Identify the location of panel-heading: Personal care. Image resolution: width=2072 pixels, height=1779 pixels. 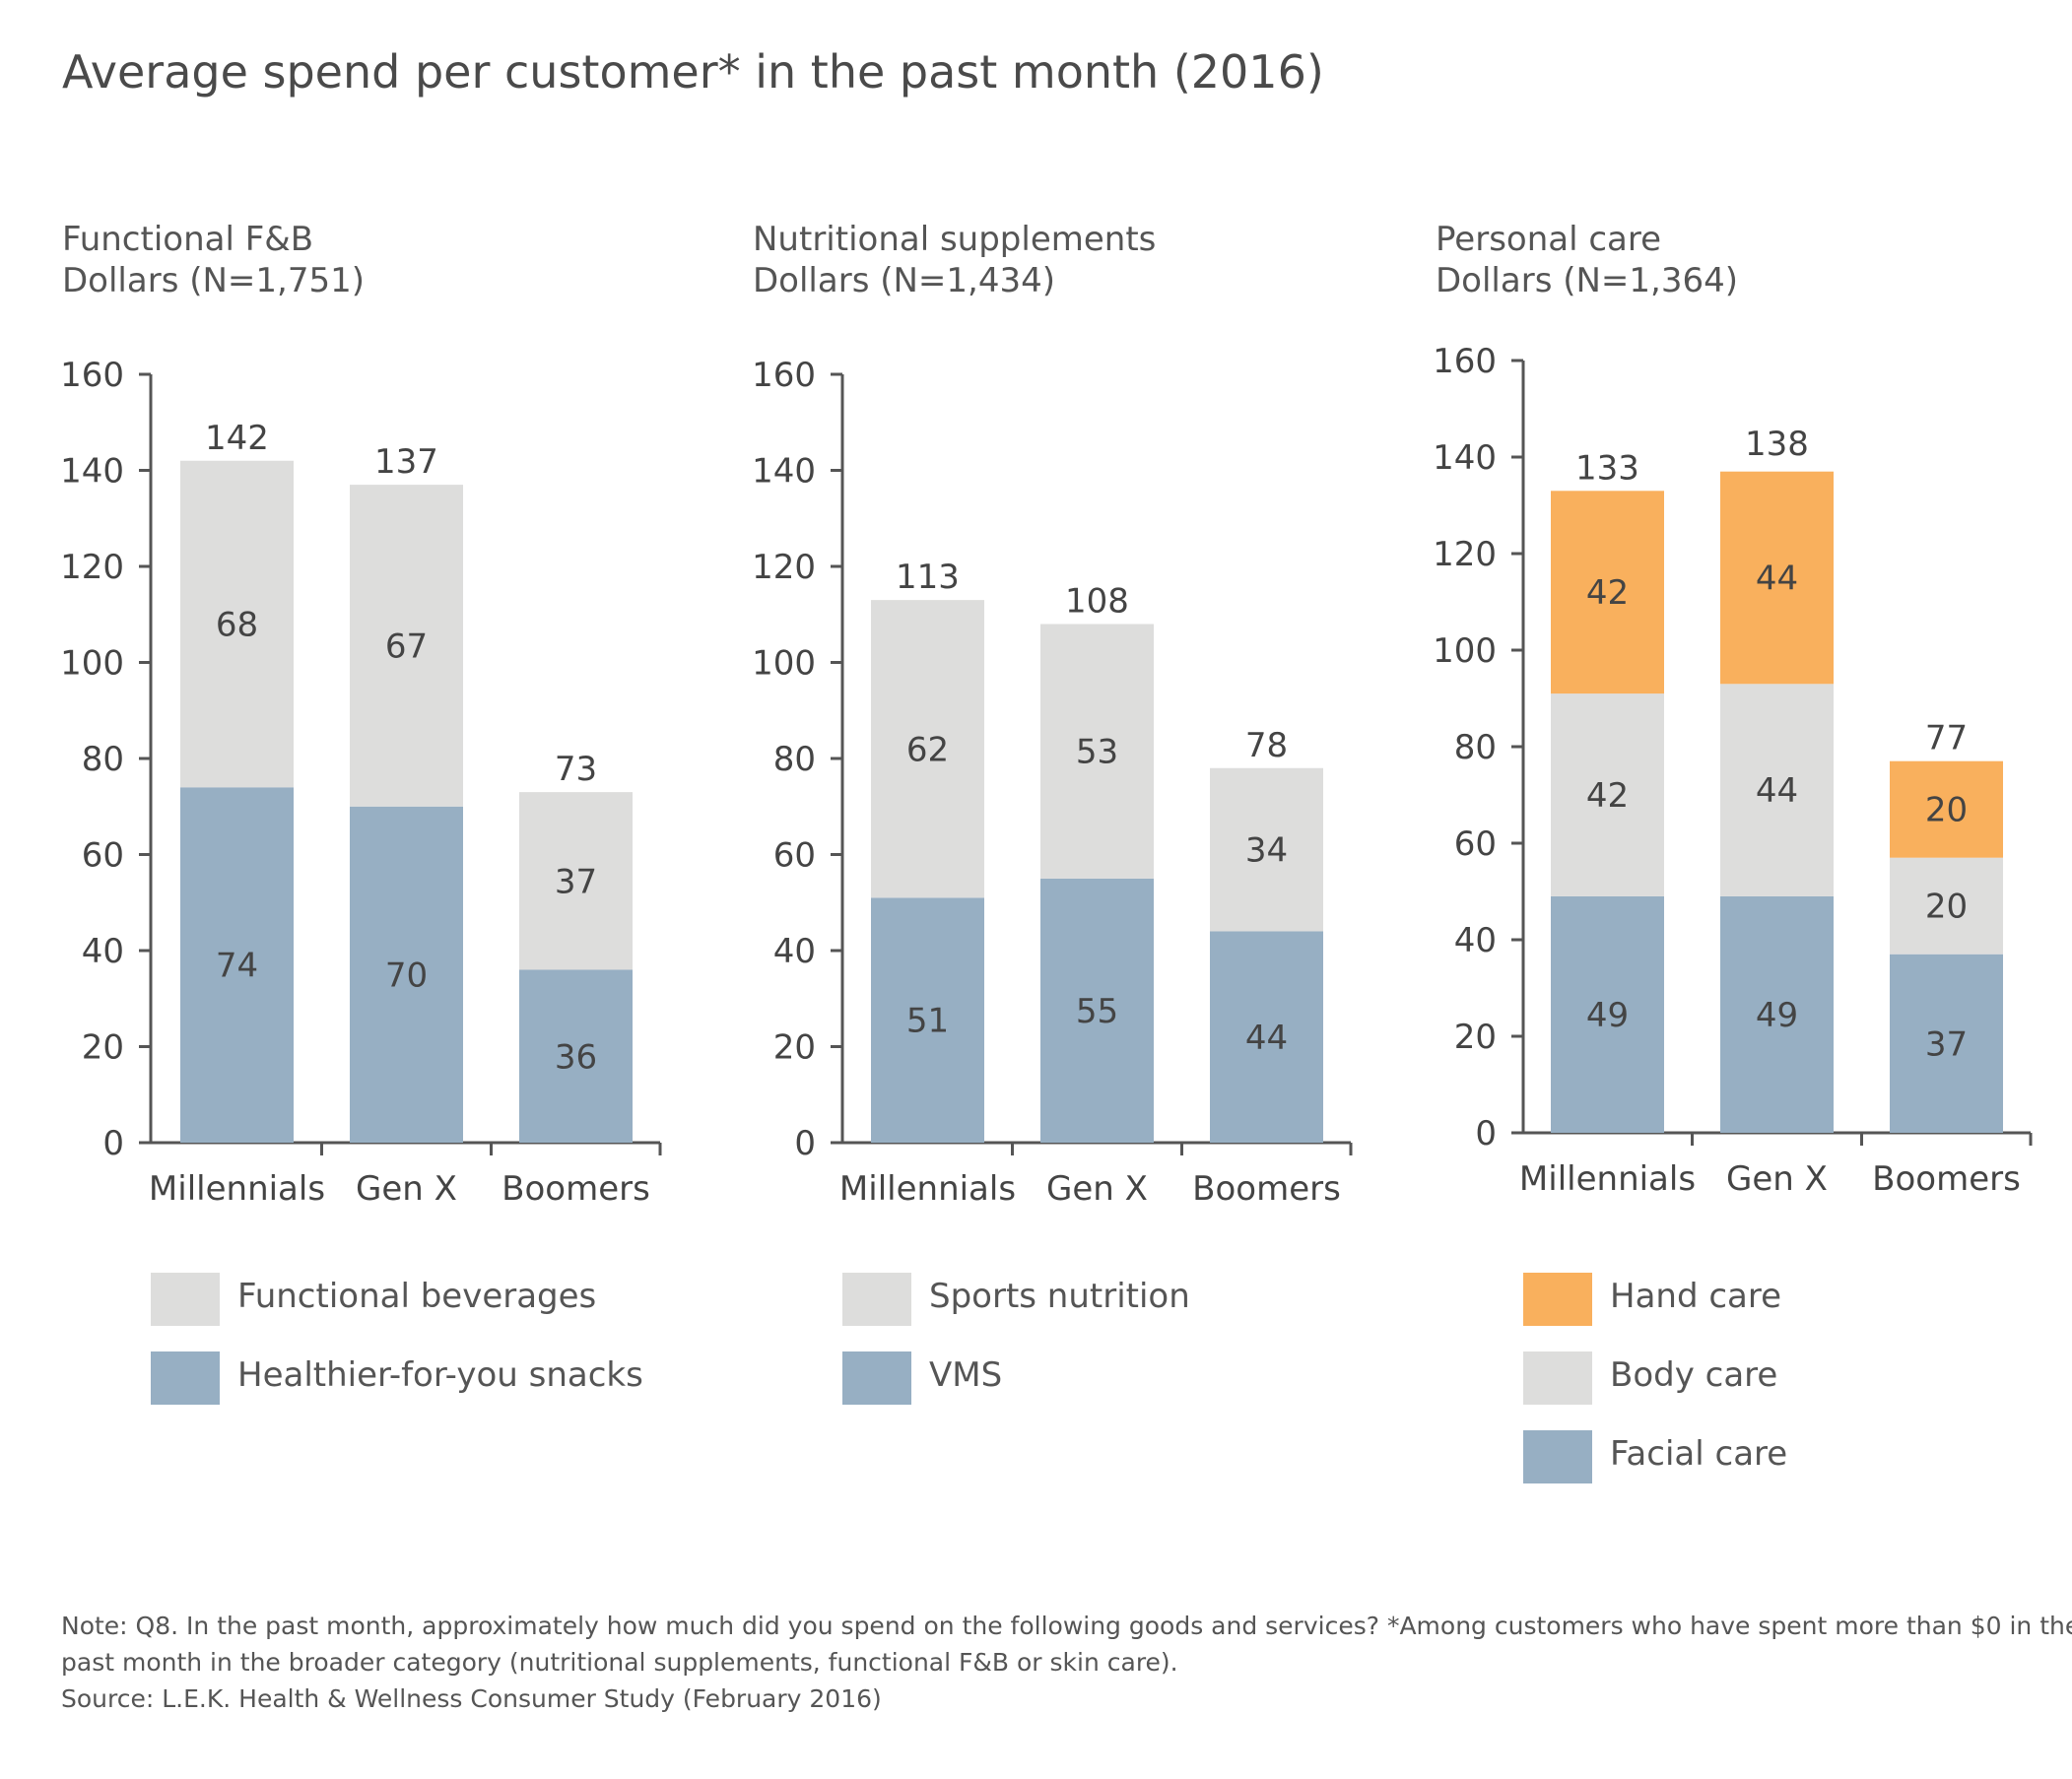
(1549, 239).